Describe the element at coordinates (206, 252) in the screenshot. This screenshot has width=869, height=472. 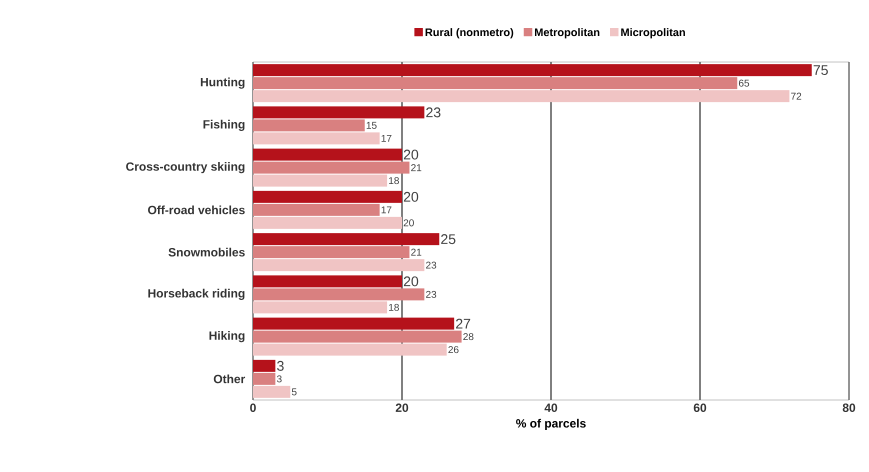
I see `y-tick-label: Snowmobiles` at that location.